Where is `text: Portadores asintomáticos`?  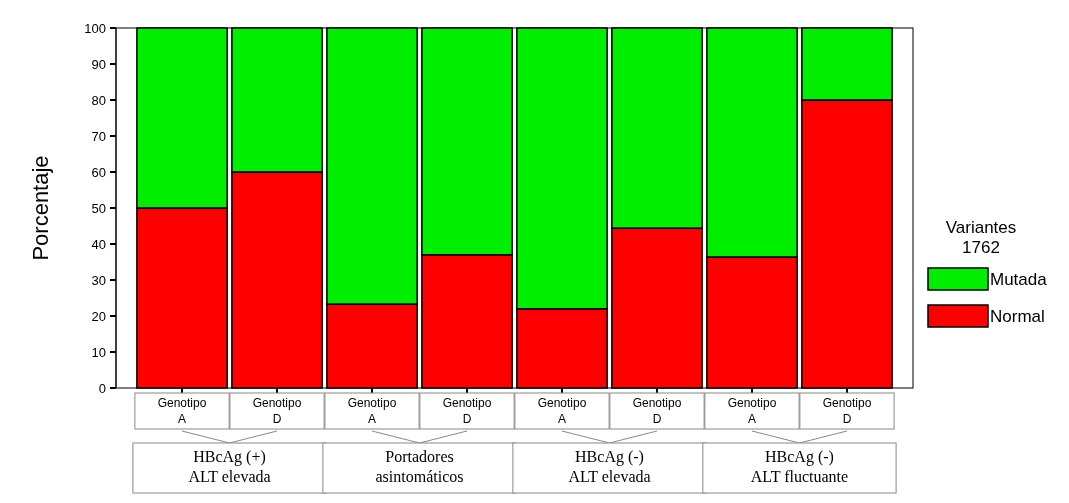
text: Portadores asintomáticos is located at coordinates (419, 466).